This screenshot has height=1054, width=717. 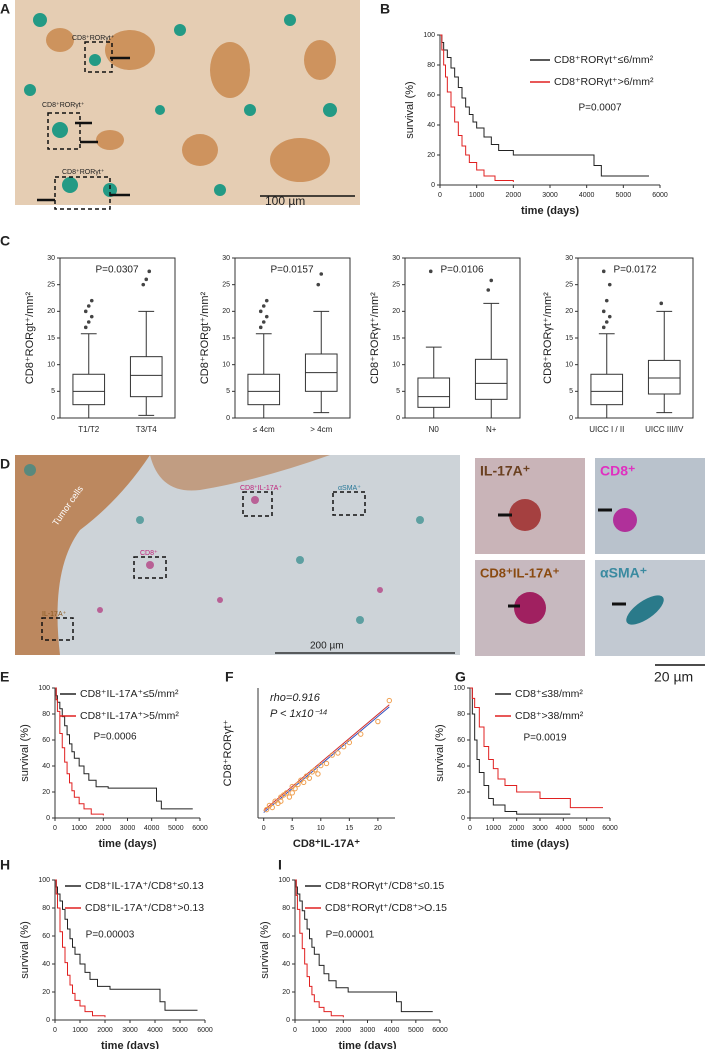 I want to click on inset-label: IL-17A⁺, so click(x=505, y=471).